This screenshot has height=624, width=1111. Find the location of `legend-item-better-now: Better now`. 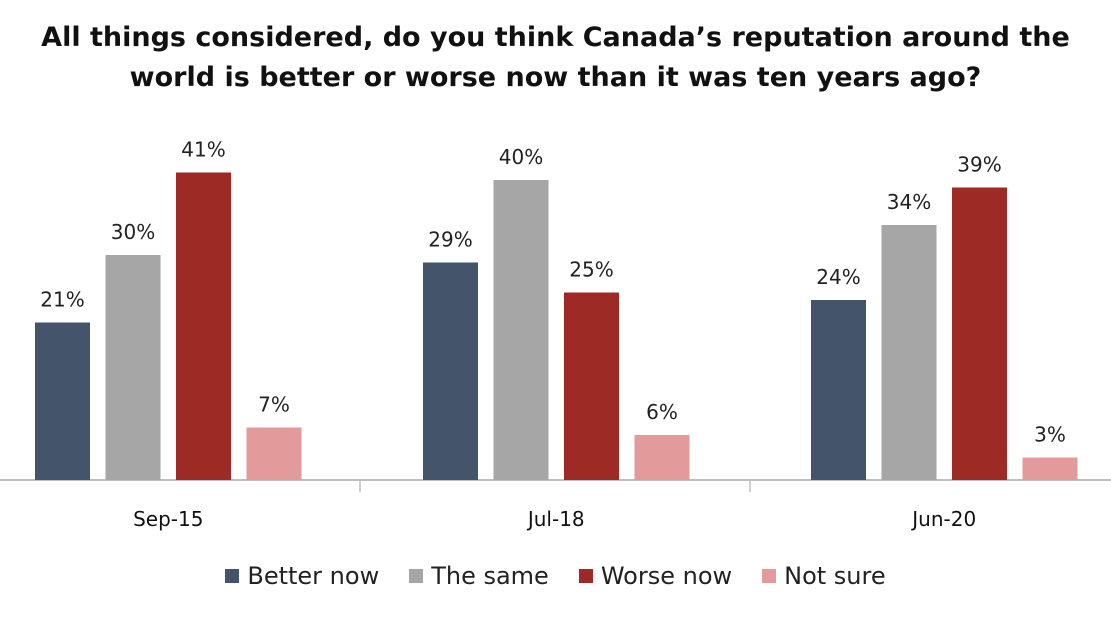

legend-item-better-now: Better now is located at coordinates (302, 576).